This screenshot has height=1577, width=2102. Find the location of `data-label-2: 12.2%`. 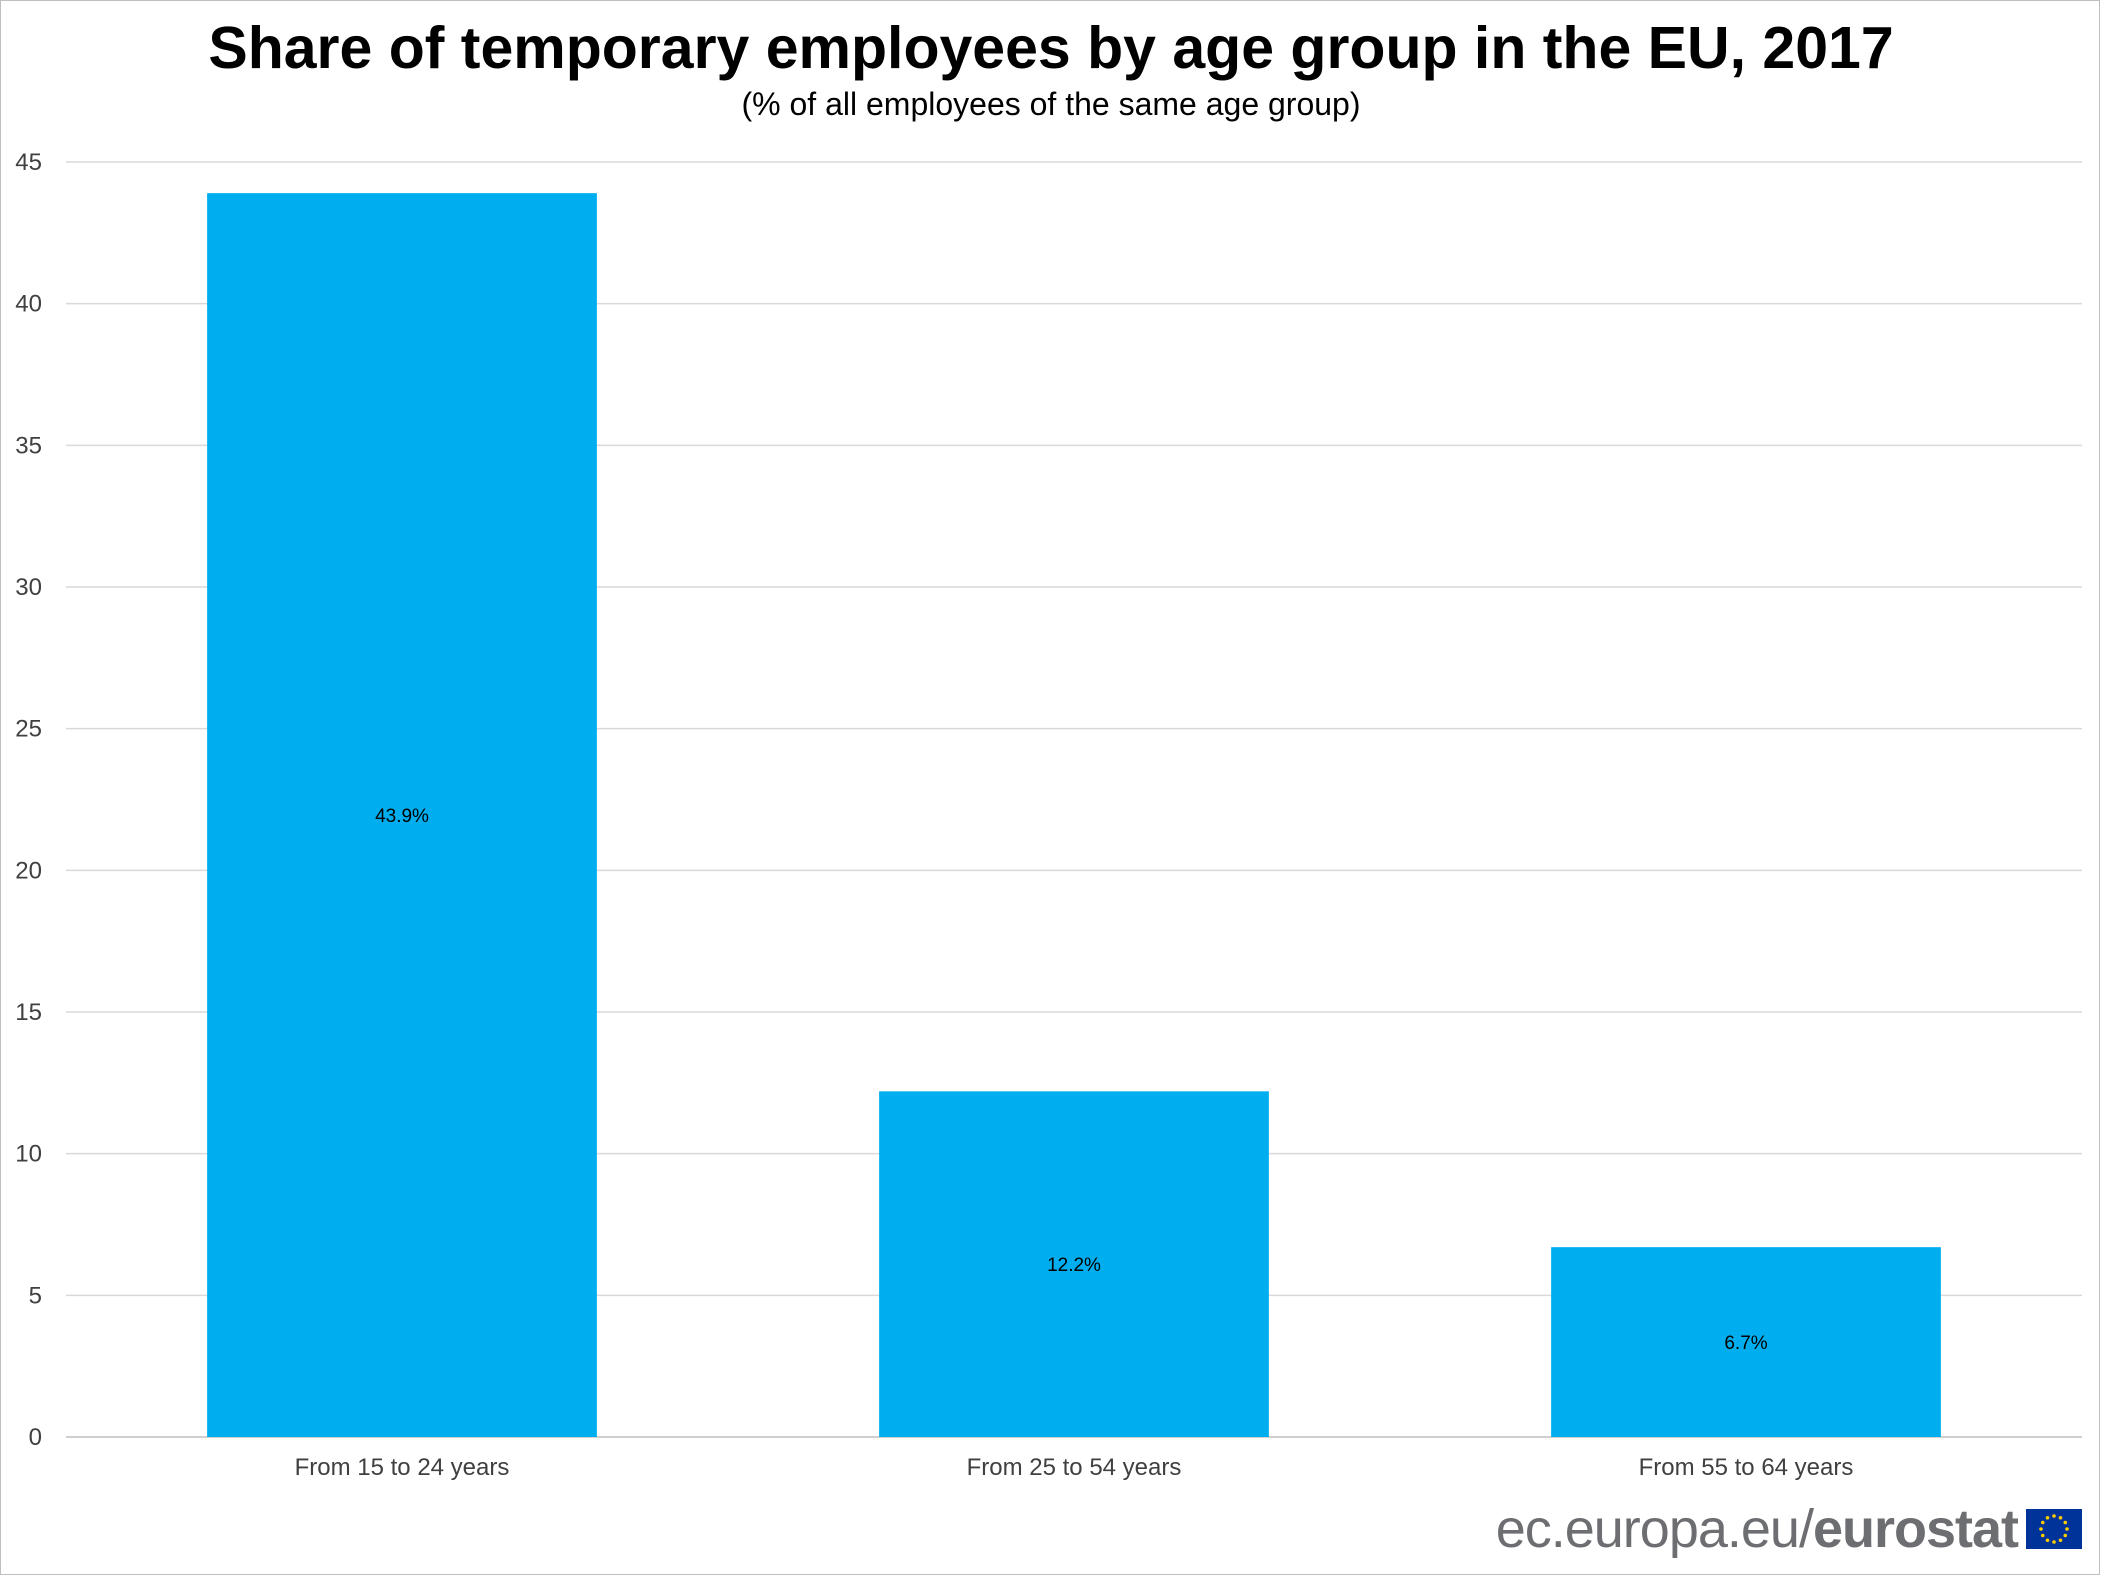

data-label-2: 12.2% is located at coordinates (1074, 1265).